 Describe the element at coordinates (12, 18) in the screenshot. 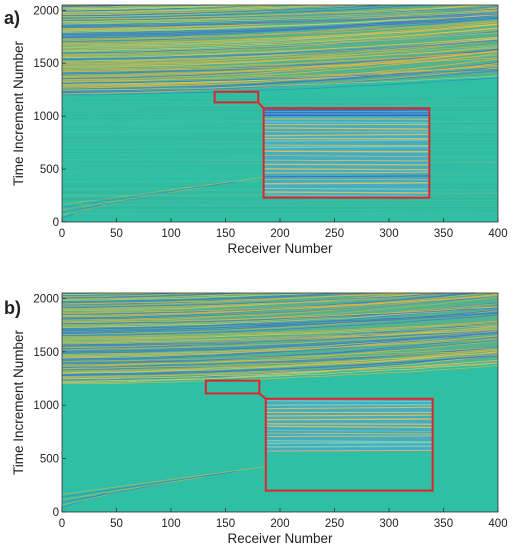

I see `panel-label: a)` at that location.